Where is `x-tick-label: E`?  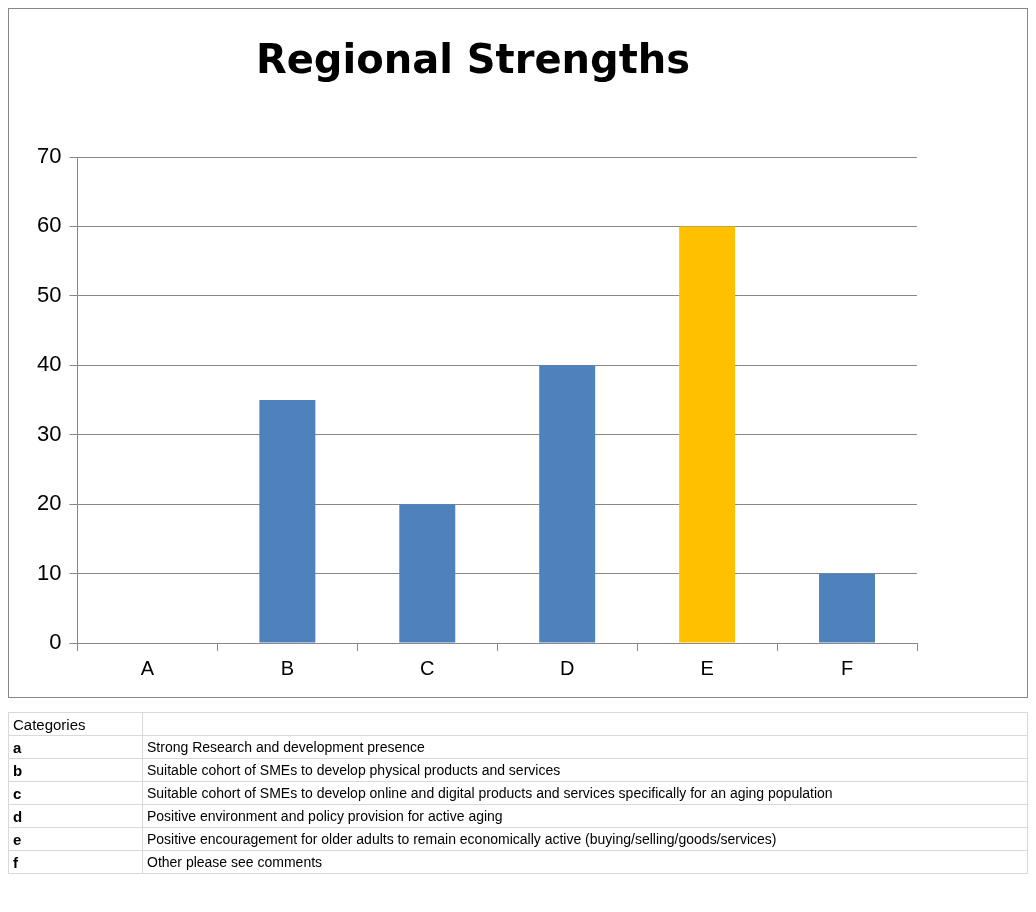
x-tick-label: E is located at coordinates (707, 667).